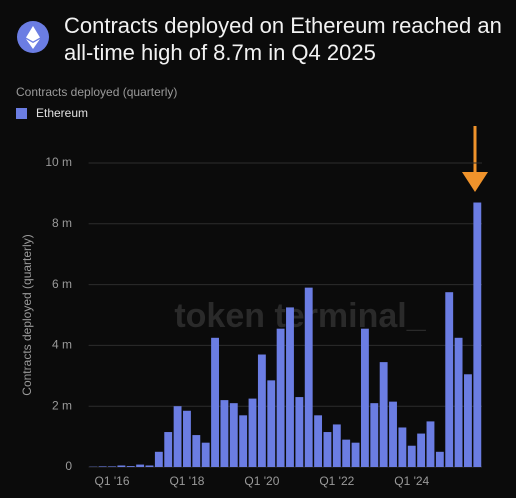  What do you see at coordinates (186, 481) in the screenshot?
I see `x-tick-label: Q1 '18` at bounding box center [186, 481].